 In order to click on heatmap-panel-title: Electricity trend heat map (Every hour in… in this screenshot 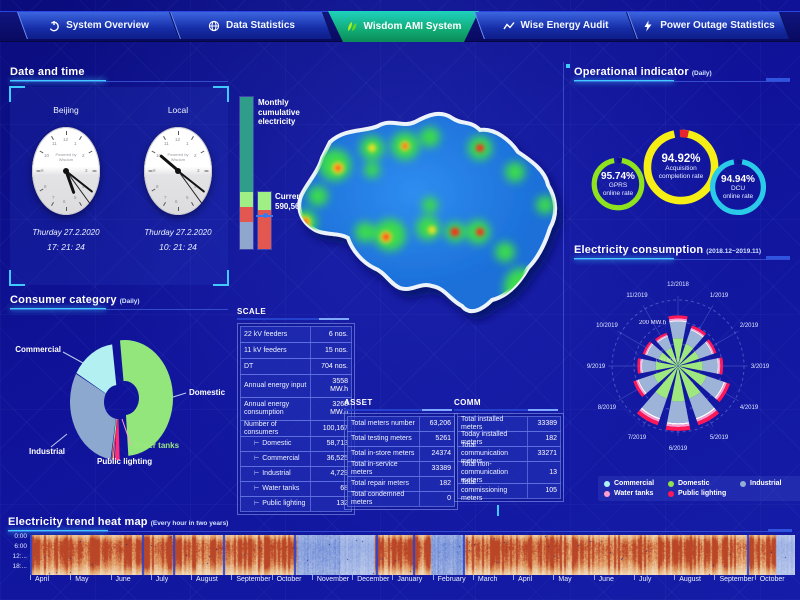, I will do `click(118, 522)`.